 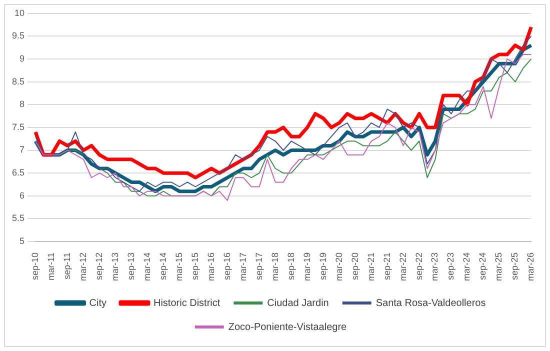 What do you see at coordinates (499, 267) in the screenshot?
I see `x-tick-label: mar-25` at bounding box center [499, 267].